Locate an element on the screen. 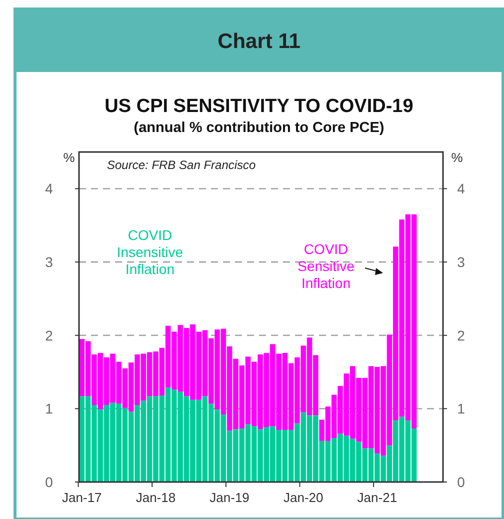  y2-tick-label: 2 is located at coordinates (461, 335).